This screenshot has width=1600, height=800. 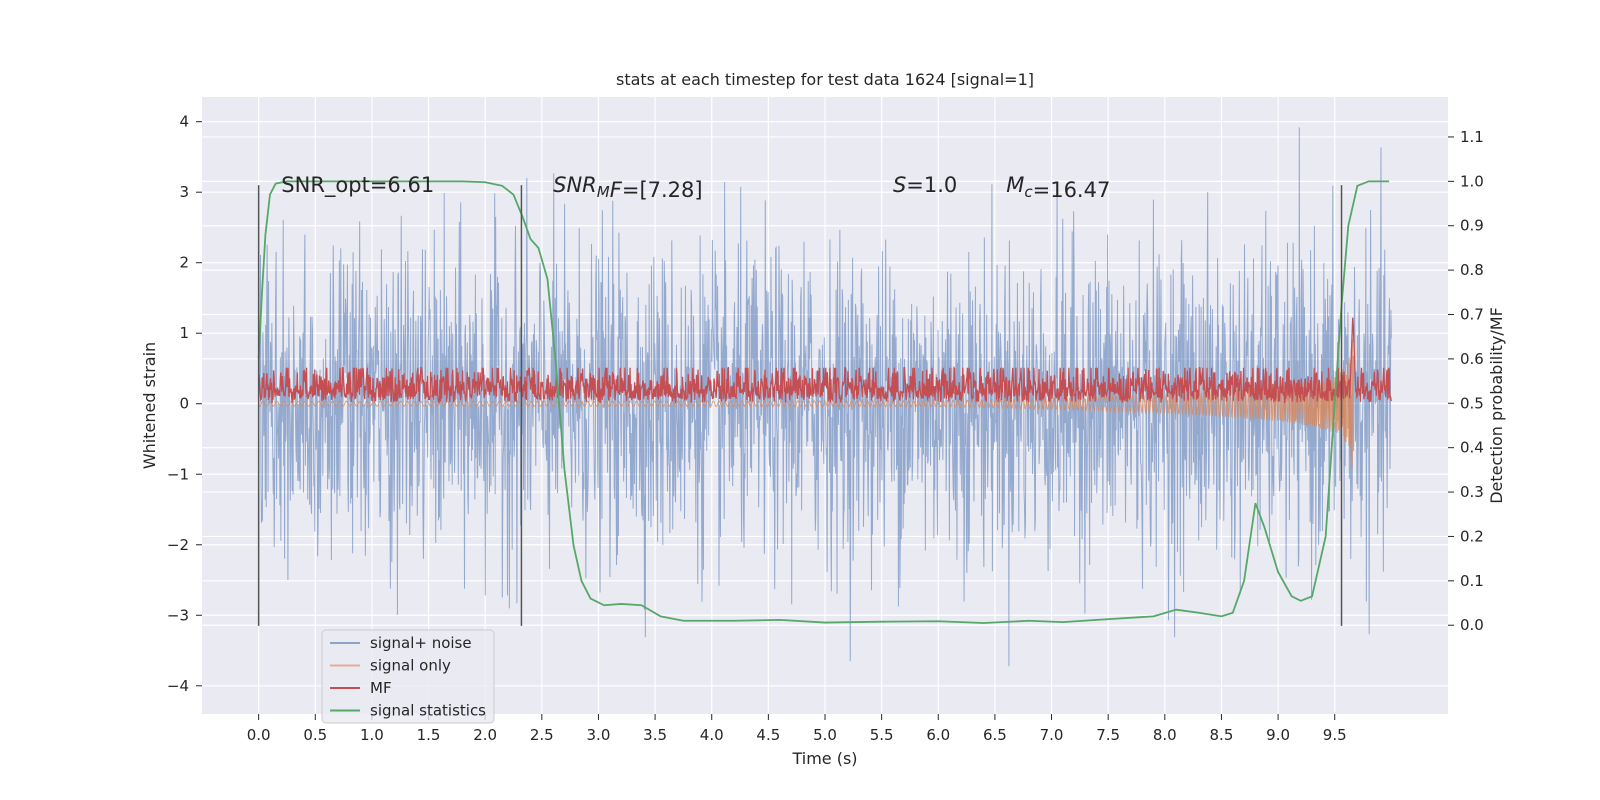 What do you see at coordinates (995, 735) in the screenshot?
I see `x-tick-label: 6.5` at bounding box center [995, 735].